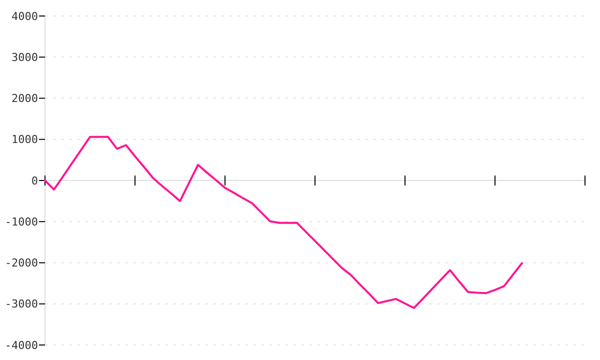 The image size is (600, 360). I want to click on y-tick-label: 4000, so click(25, 16).